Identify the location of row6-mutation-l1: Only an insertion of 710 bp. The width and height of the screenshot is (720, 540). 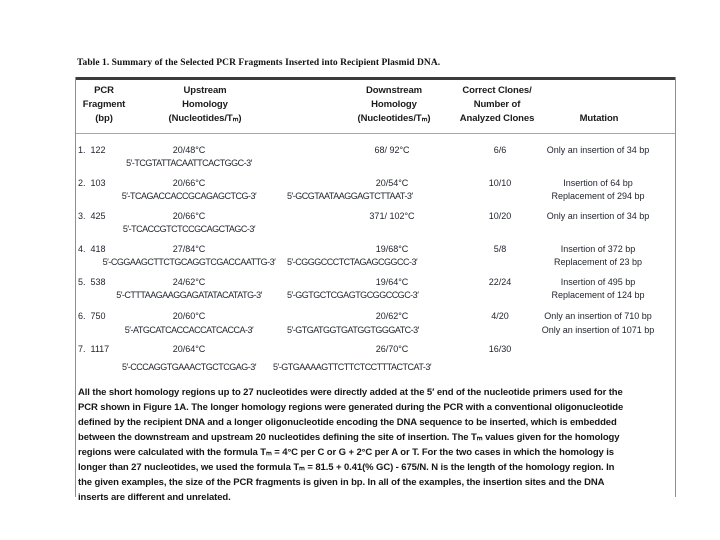
(598, 316).